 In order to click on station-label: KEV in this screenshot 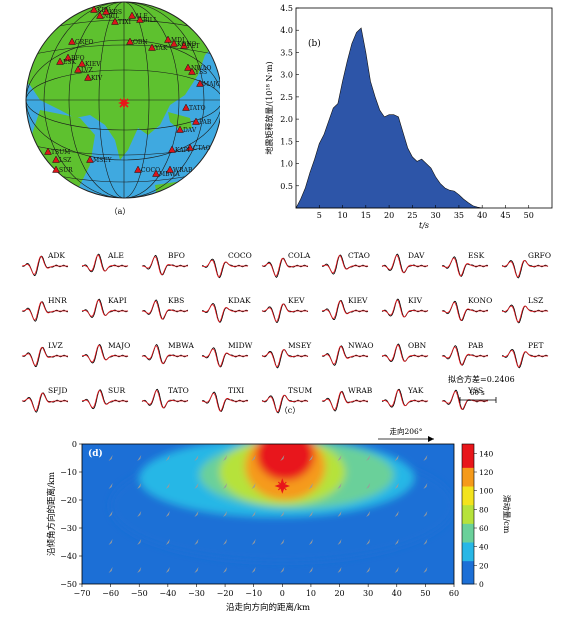, I will do `click(104, 10)`.